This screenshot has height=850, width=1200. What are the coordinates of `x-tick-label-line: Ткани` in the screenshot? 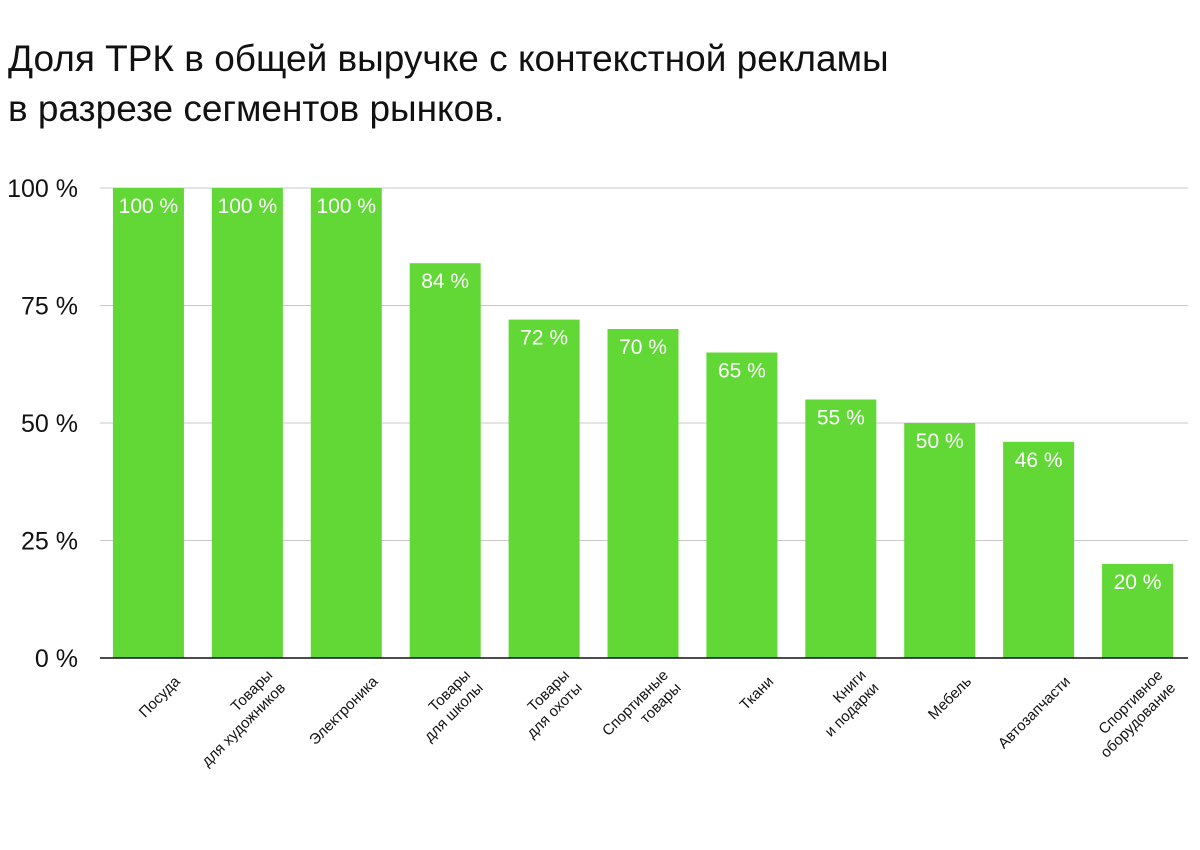 It's located at (757, 693).